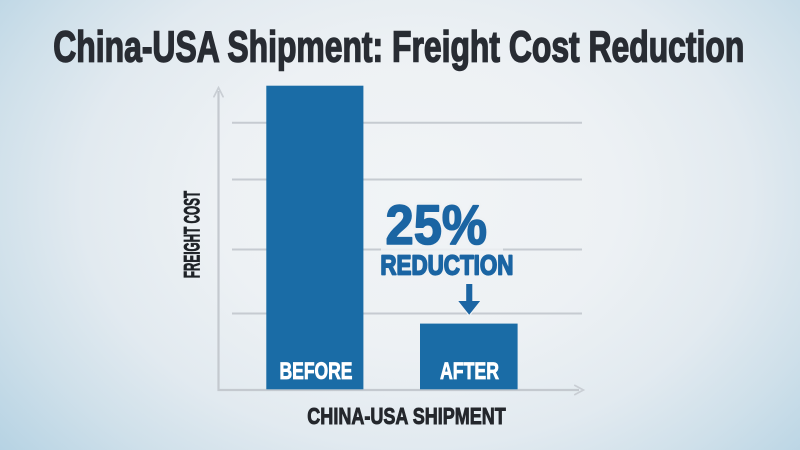 The image size is (800, 450). I want to click on svg-text: 25%, so click(437, 224).